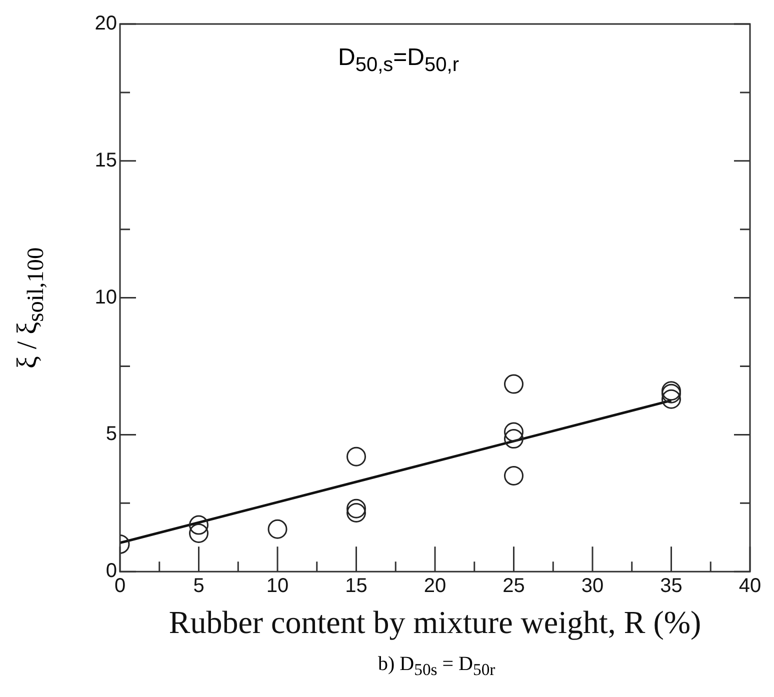 This screenshot has width=774, height=697. I want to click on x-tick-label: 10, so click(277, 586).